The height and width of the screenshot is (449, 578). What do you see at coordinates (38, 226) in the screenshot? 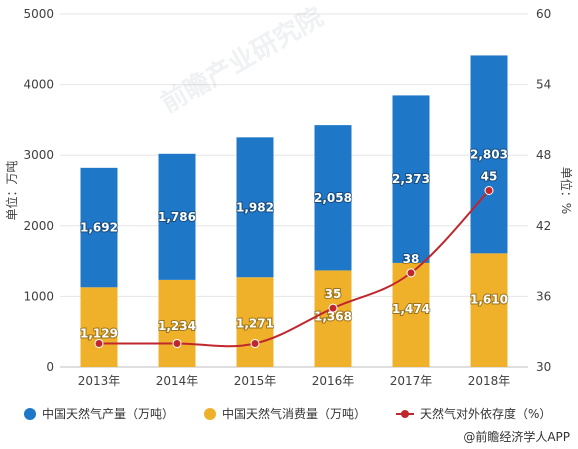
I see `y-tick-label: 2000` at bounding box center [38, 226].